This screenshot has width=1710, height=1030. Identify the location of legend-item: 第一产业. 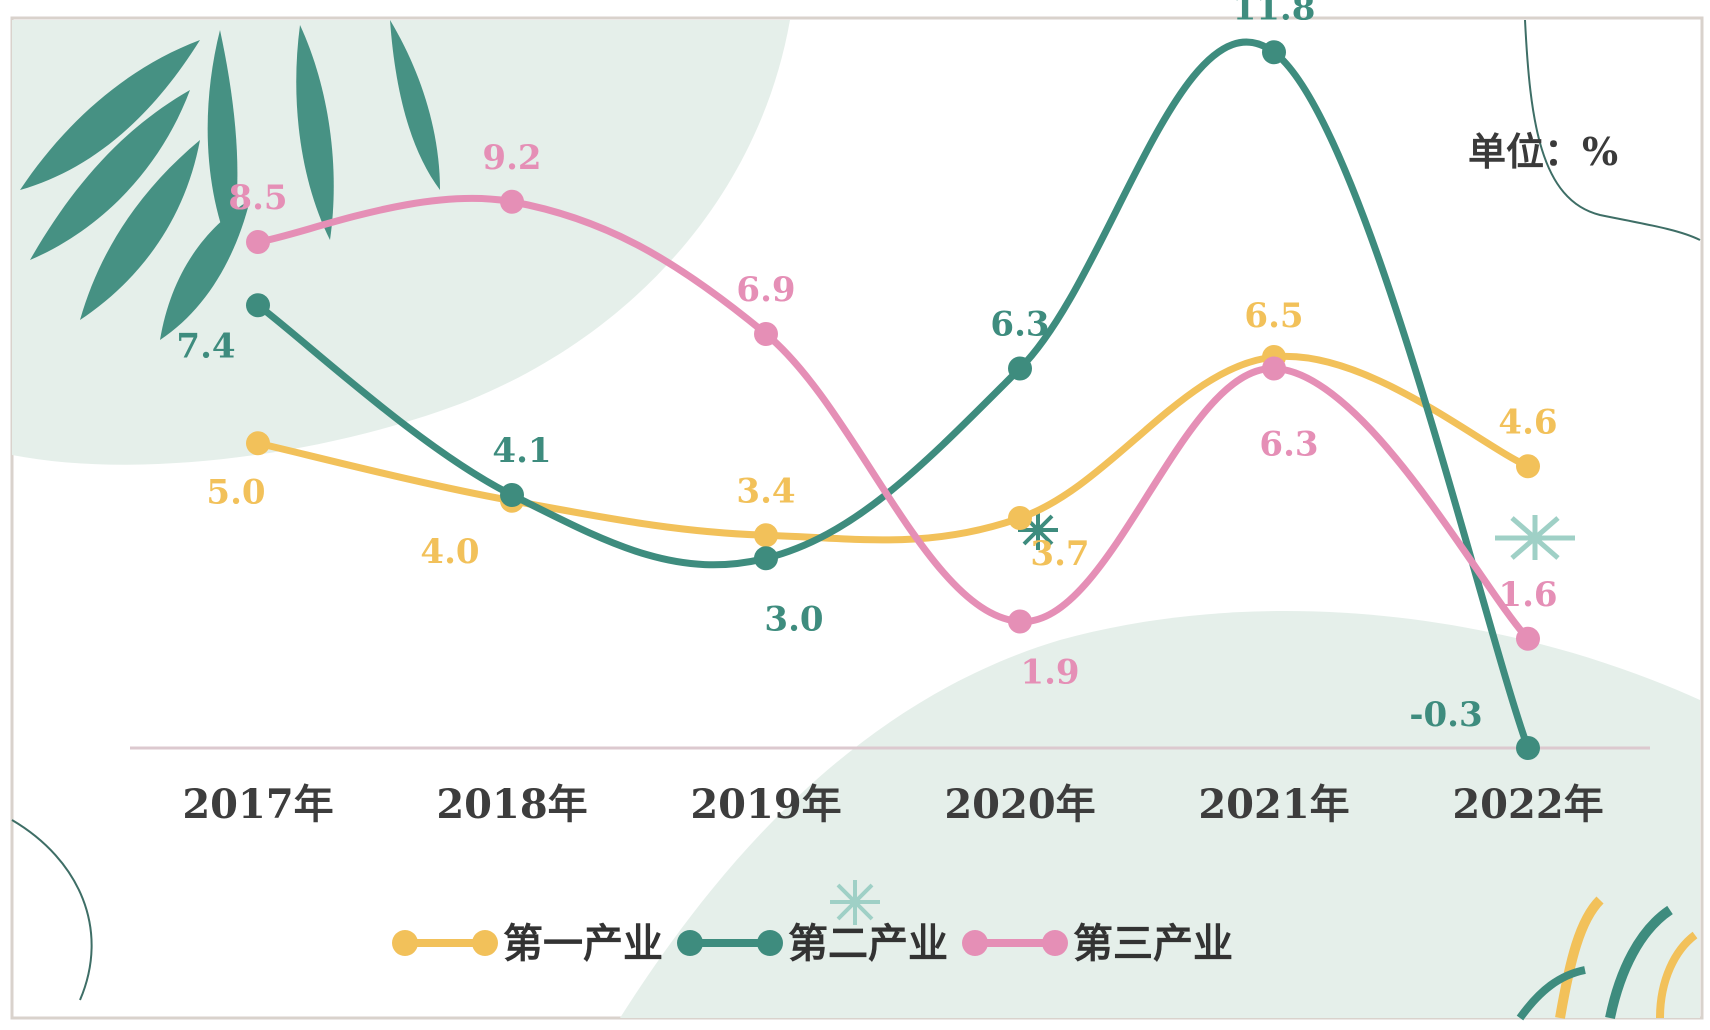
(527, 944).